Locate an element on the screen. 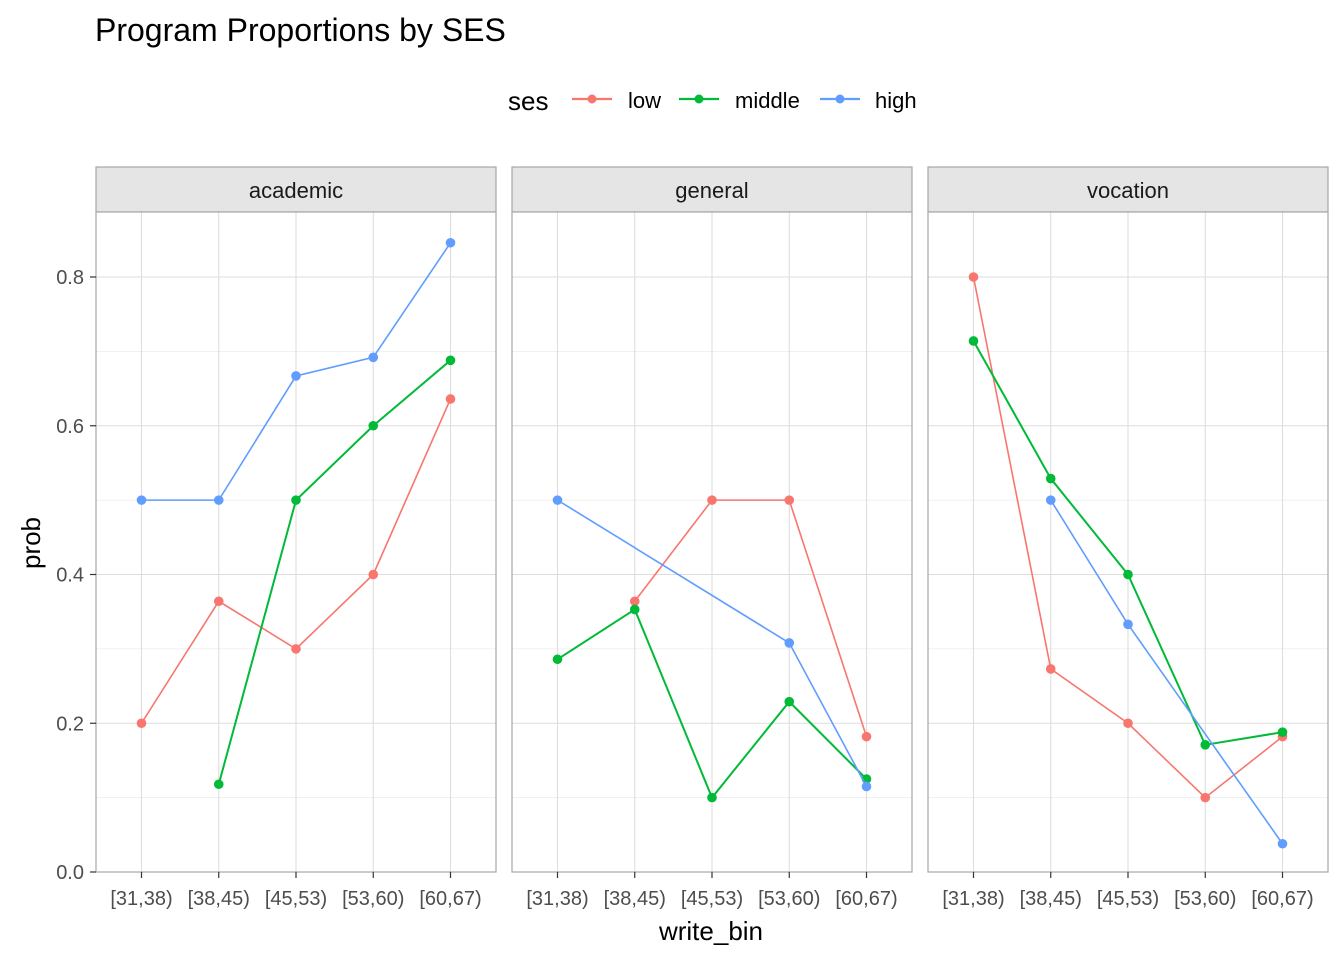  series-line-low is located at coordinates (751, 618).